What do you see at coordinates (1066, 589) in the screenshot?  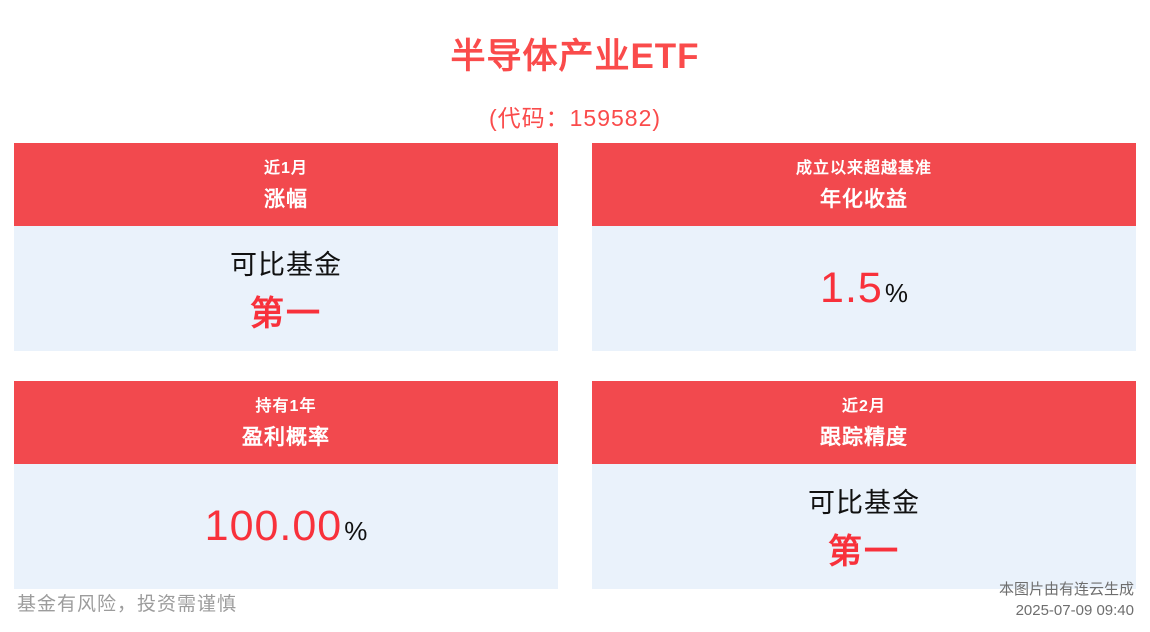 I see `credit-source: 本图片由有连云生成` at bounding box center [1066, 589].